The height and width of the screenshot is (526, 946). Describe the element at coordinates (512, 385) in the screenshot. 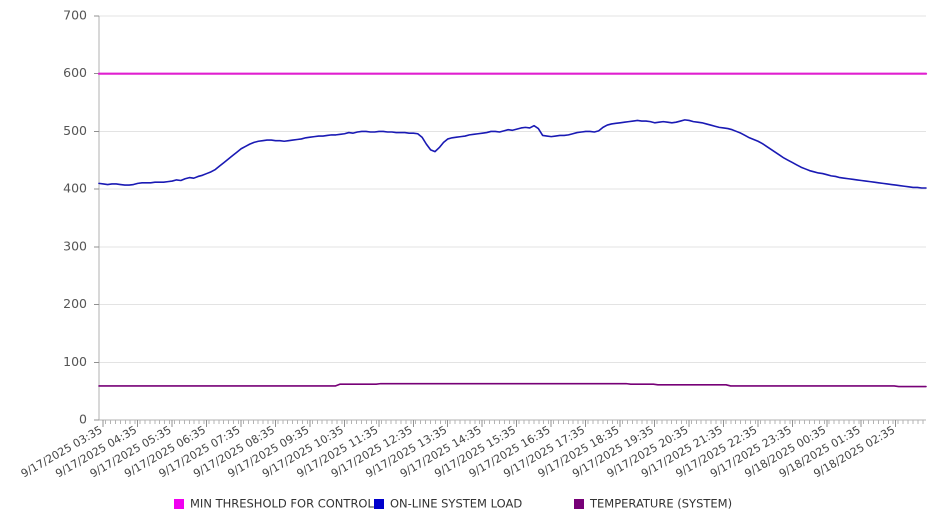

I see `series-line-temperature-system` at that location.